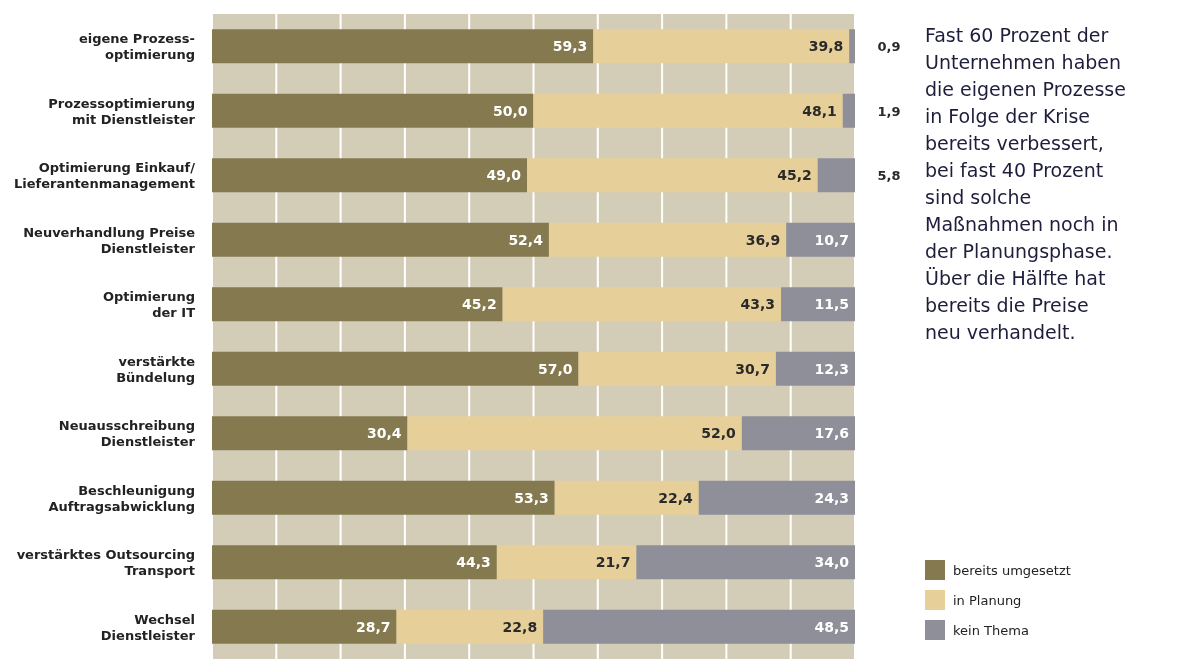  I want to click on data-label: 57,0, so click(555, 368).